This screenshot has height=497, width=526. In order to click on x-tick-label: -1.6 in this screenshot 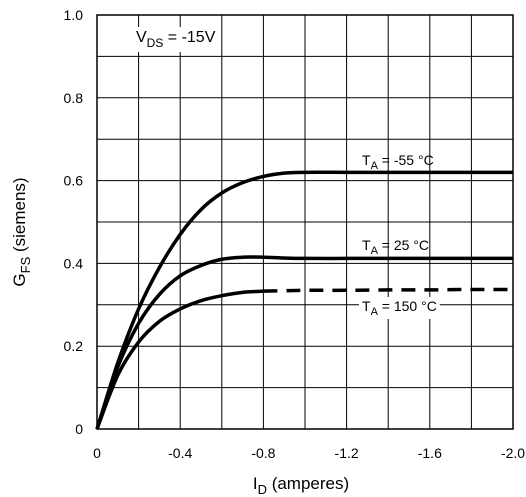, I will do `click(430, 453)`.